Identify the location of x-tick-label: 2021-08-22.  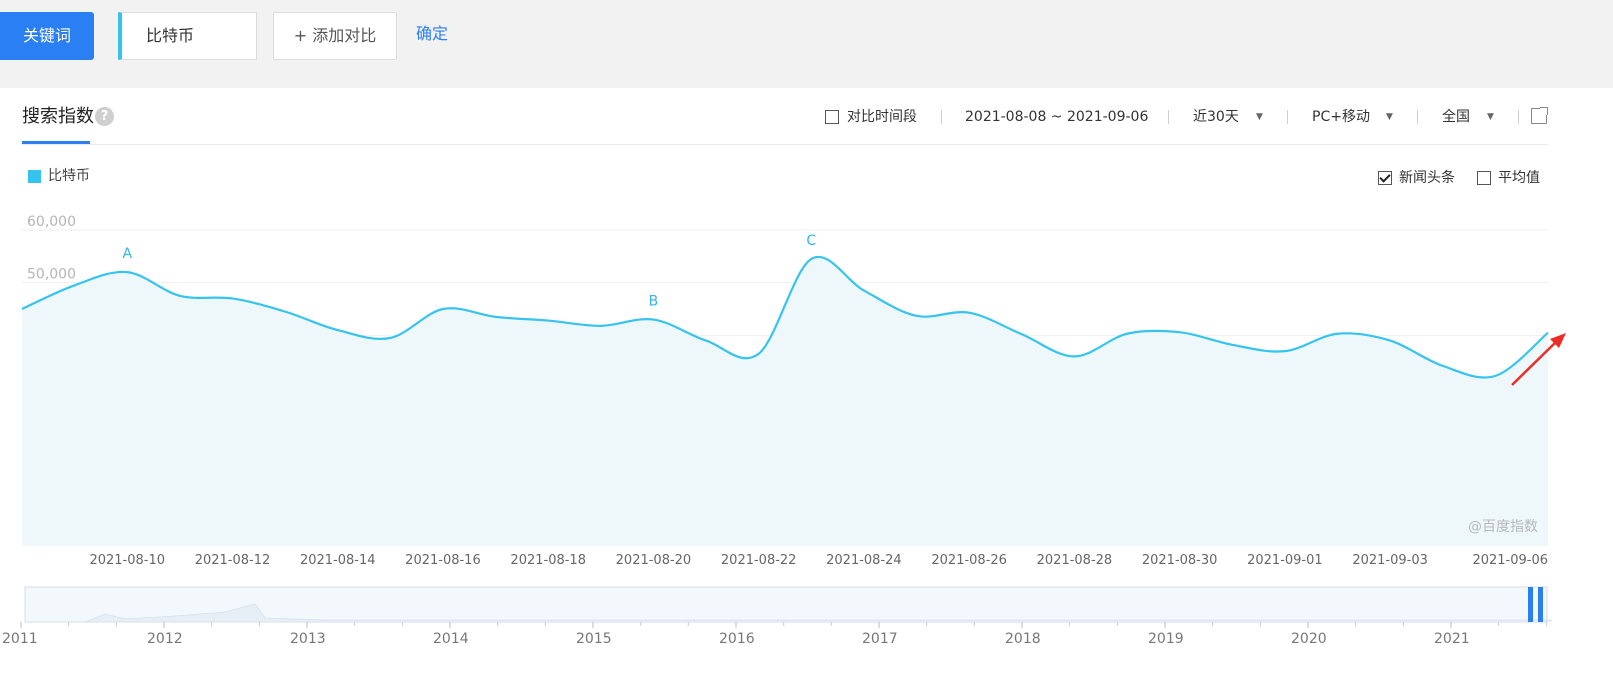
(759, 560).